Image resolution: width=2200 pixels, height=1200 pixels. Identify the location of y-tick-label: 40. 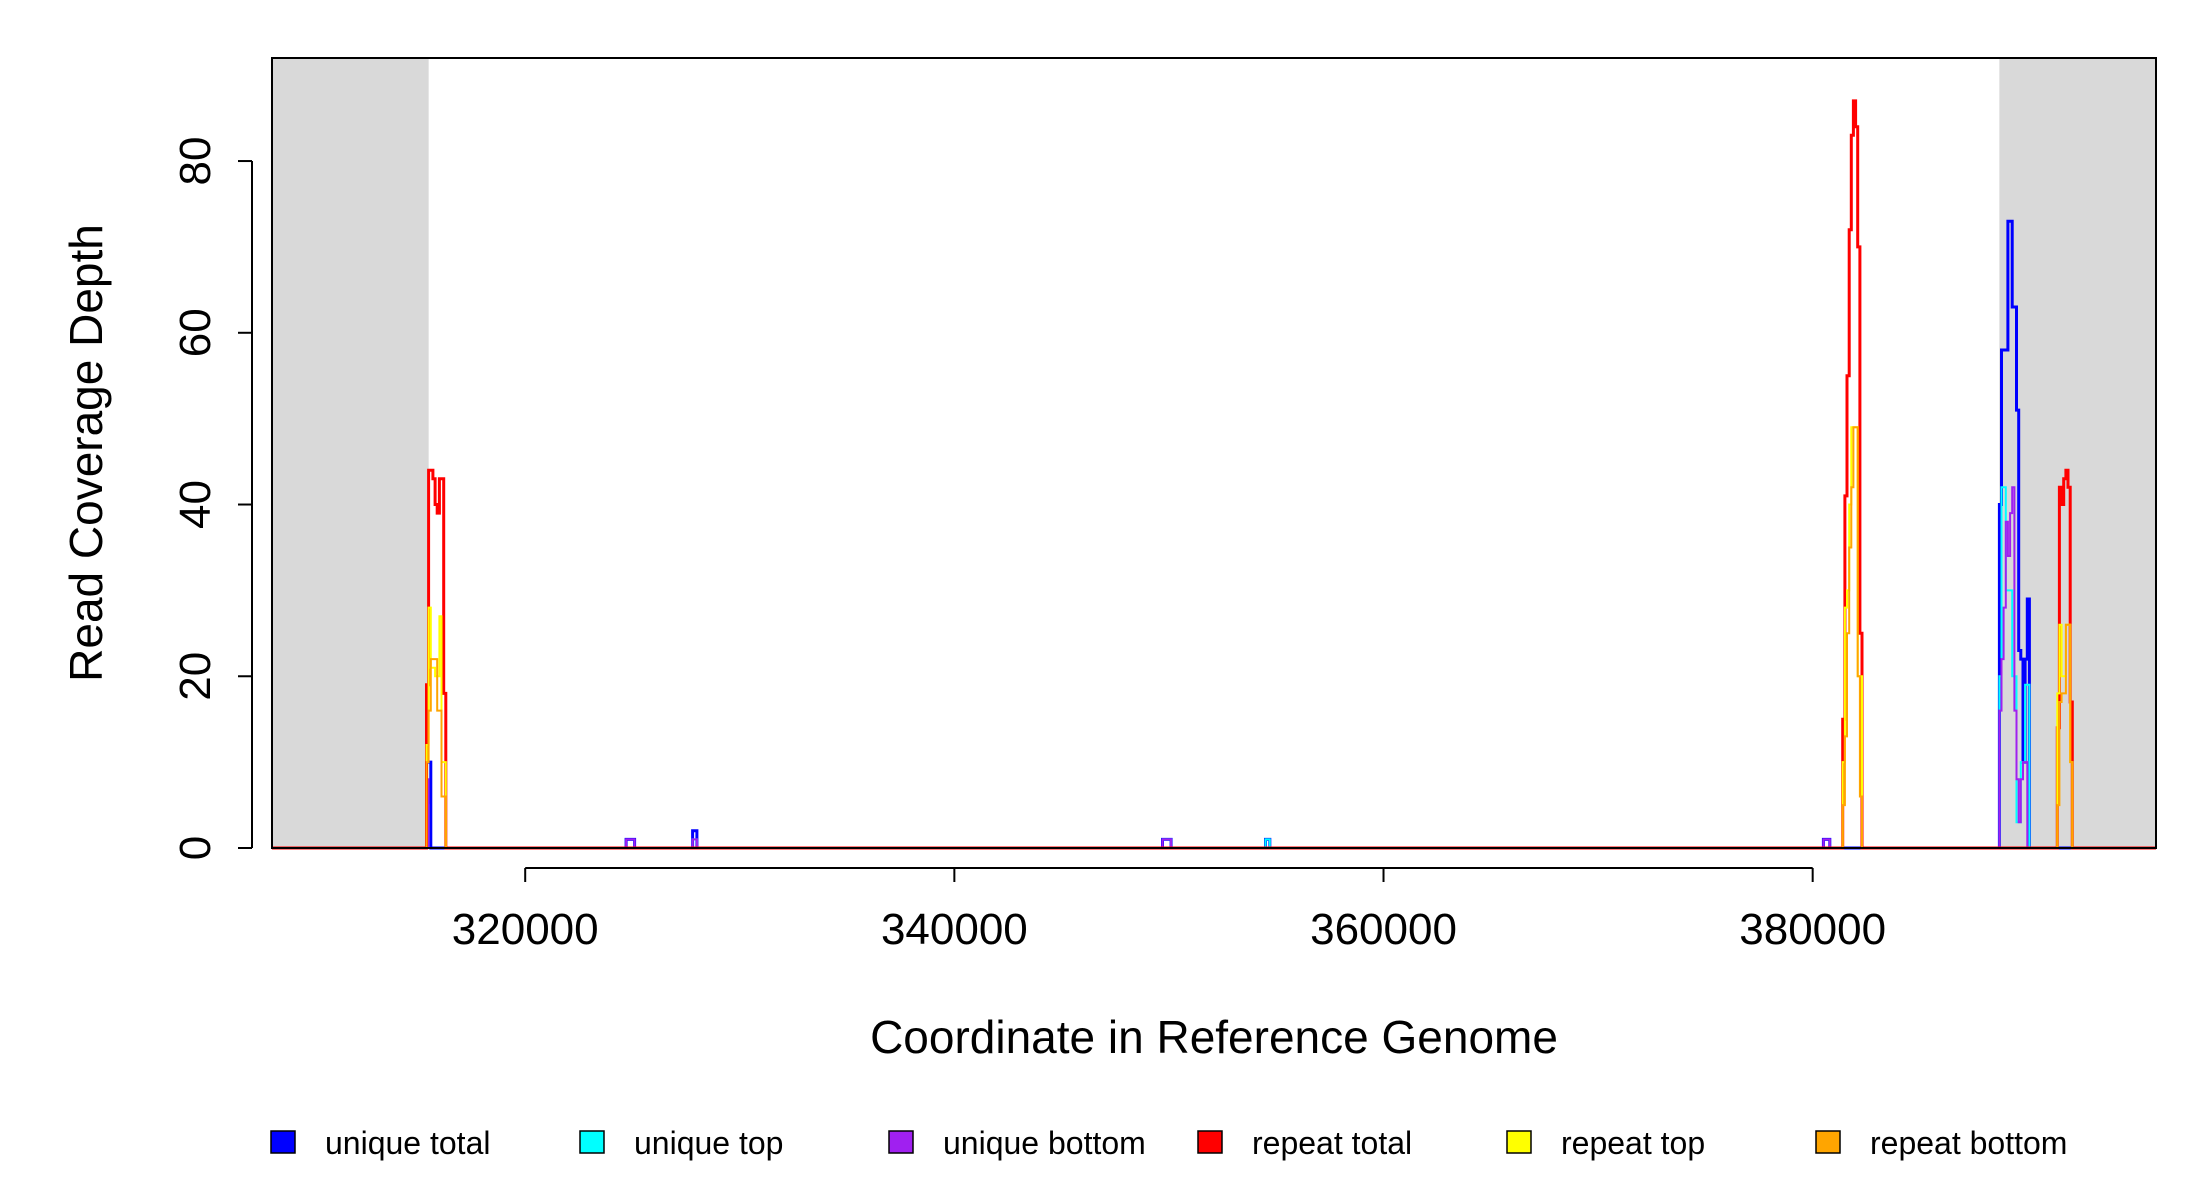
(195, 504).